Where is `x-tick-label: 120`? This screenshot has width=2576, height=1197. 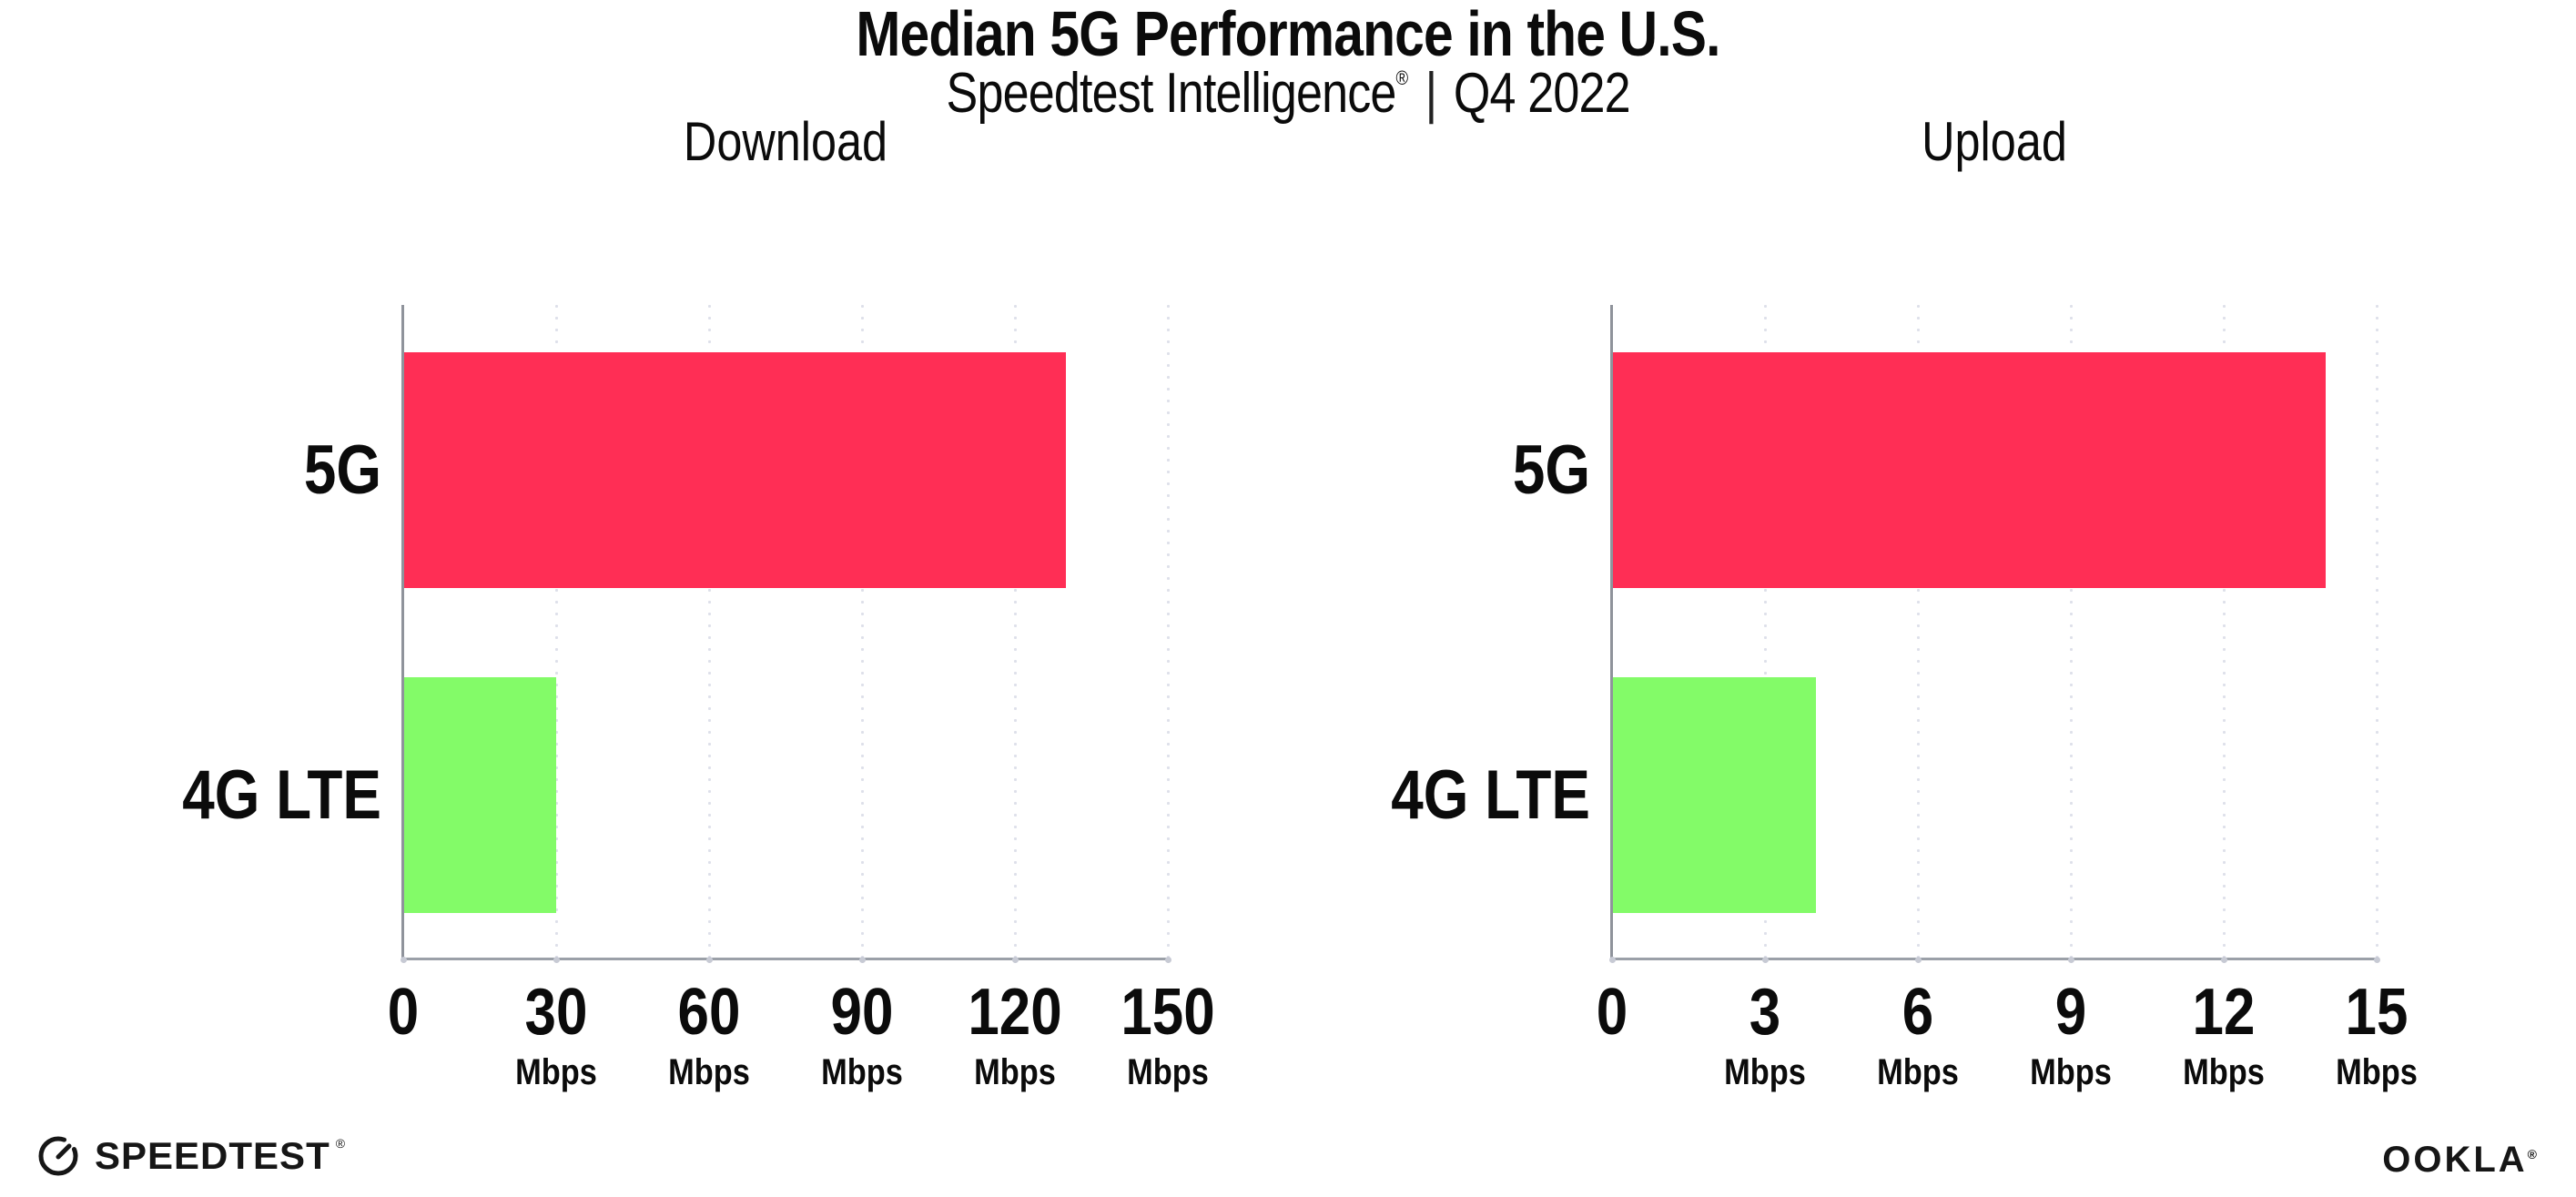 x-tick-label: 120 is located at coordinates (1015, 1012).